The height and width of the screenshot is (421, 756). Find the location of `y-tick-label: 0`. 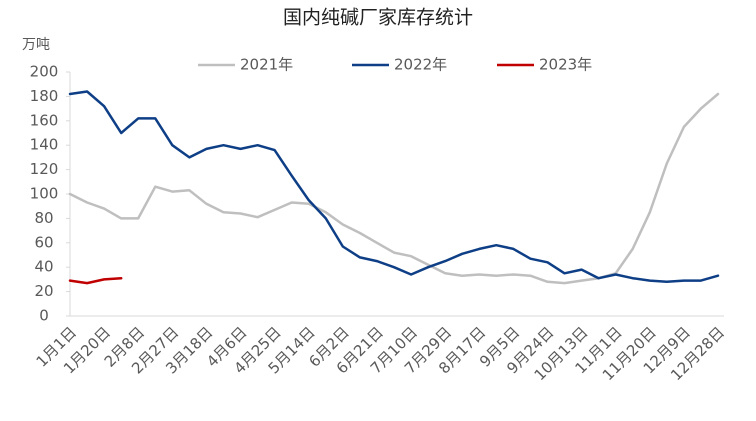

y-tick-label: 0 is located at coordinates (44, 316).